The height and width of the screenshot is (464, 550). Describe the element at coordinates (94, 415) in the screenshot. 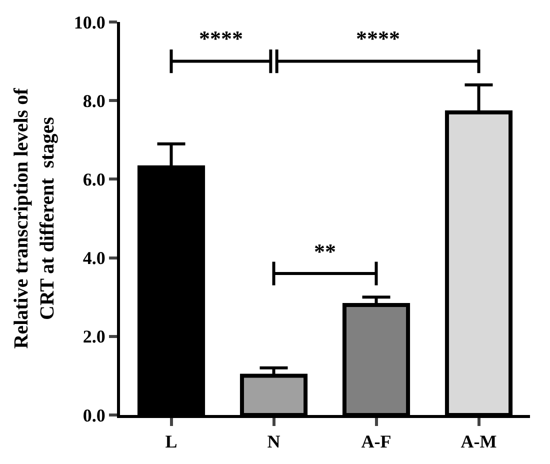

I see `y-tick-label: 0.0` at that location.